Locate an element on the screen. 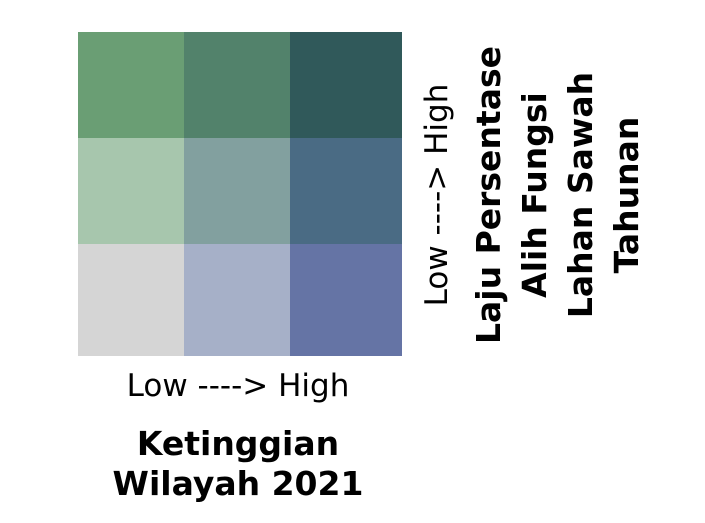 The width and height of the screenshot is (705, 523). y-axis-title-line-1: Laju Persentase is located at coordinates (488, 195).